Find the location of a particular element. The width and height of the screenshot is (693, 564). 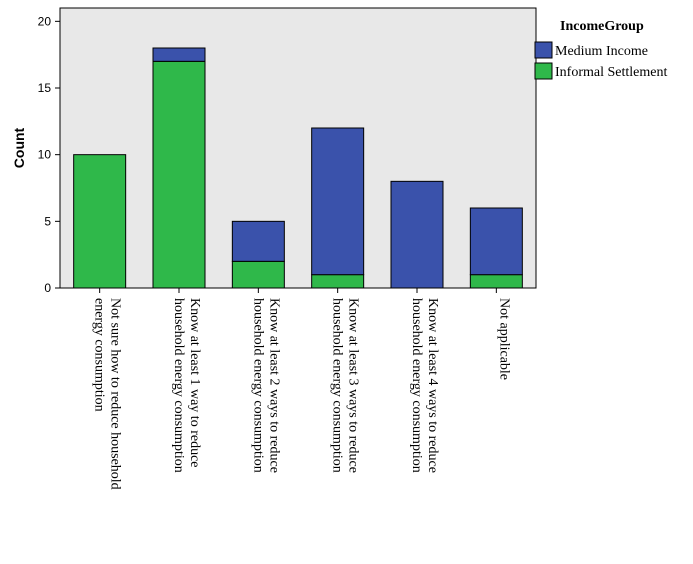

y-tick-label: 0 is located at coordinates (47, 288).